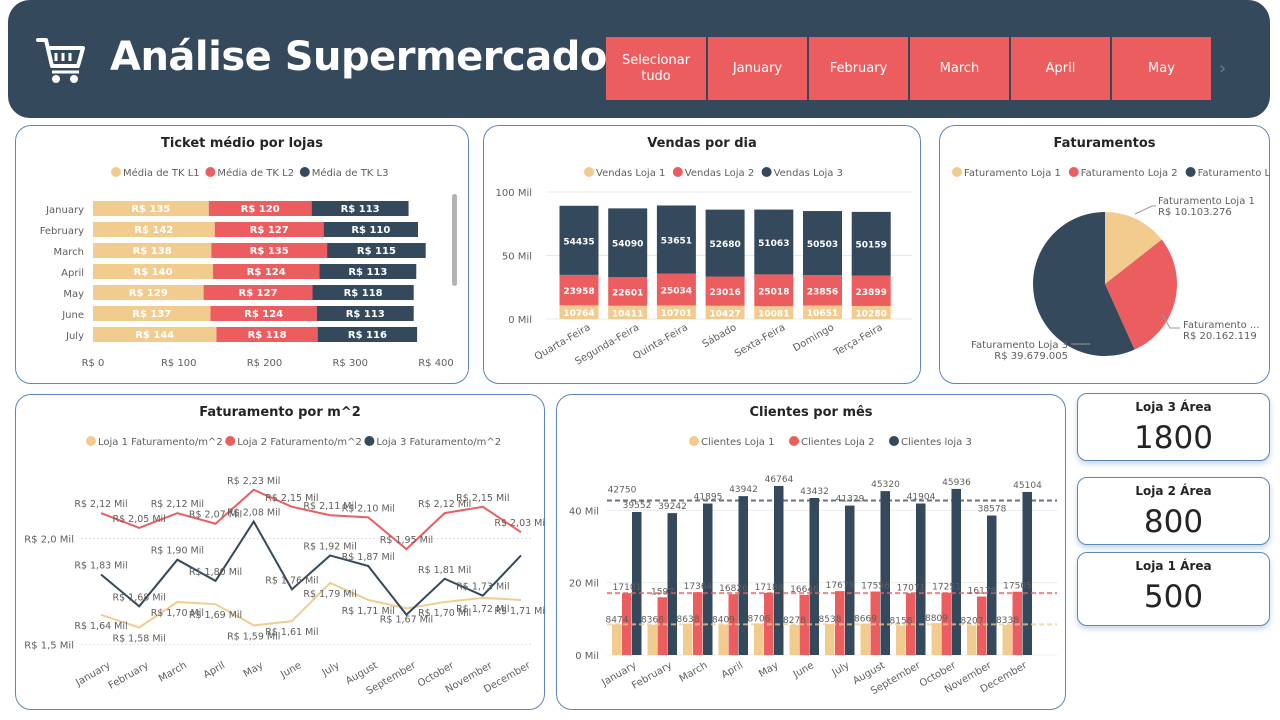 This screenshot has height=720, width=1280. Describe the element at coordinates (982, 592) in the screenshot. I see `data-label: 16178` at that location.